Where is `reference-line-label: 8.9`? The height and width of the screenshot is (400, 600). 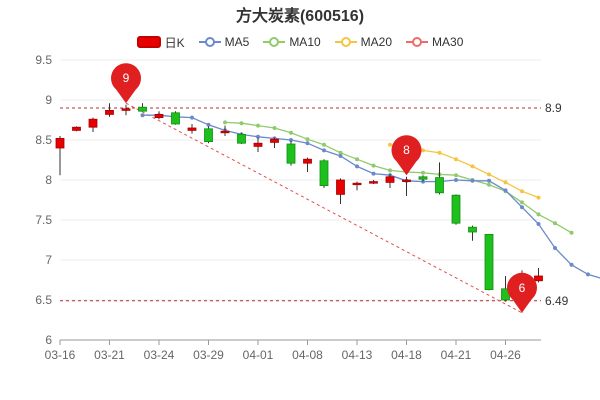 reference-line-label: 8.9 is located at coordinates (553, 108).